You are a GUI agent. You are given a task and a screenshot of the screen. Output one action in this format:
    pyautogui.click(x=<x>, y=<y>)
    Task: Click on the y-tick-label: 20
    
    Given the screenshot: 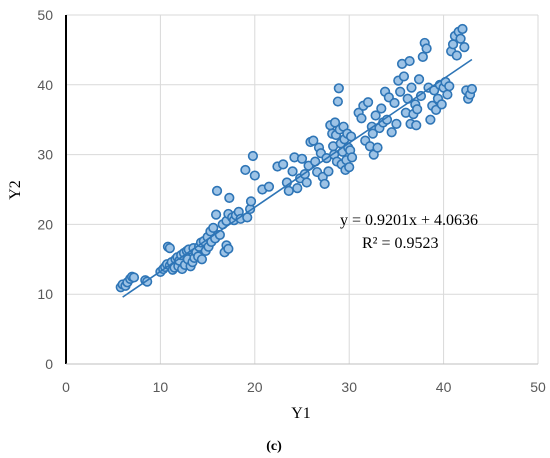 What is the action you would take?
    pyautogui.click(x=45, y=224)
    